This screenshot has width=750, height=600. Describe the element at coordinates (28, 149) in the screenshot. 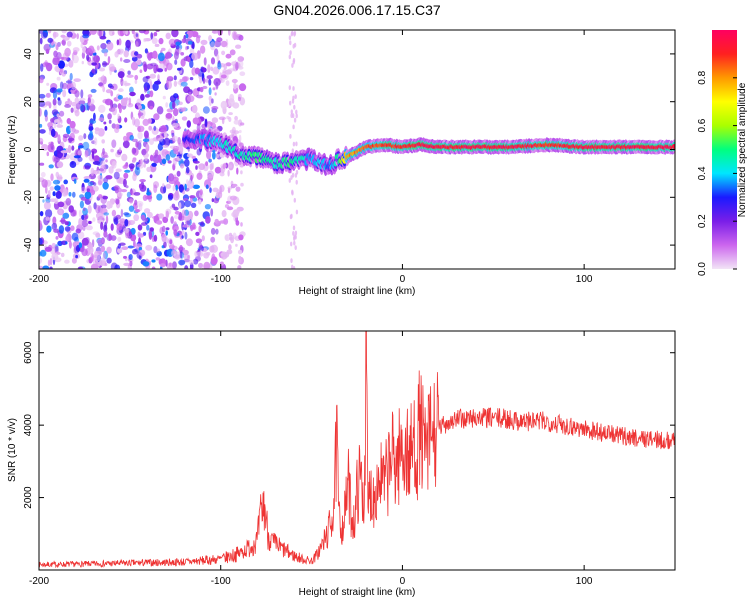

I see `spectrogram-y-tick-label: 0` at that location.